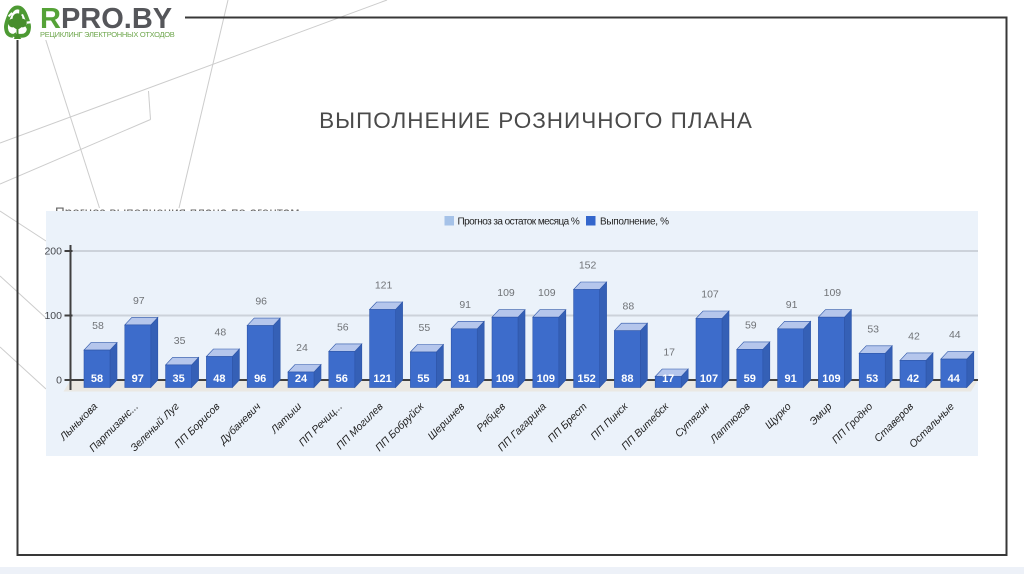  I want to click on svg-text: 100, so click(53, 316).